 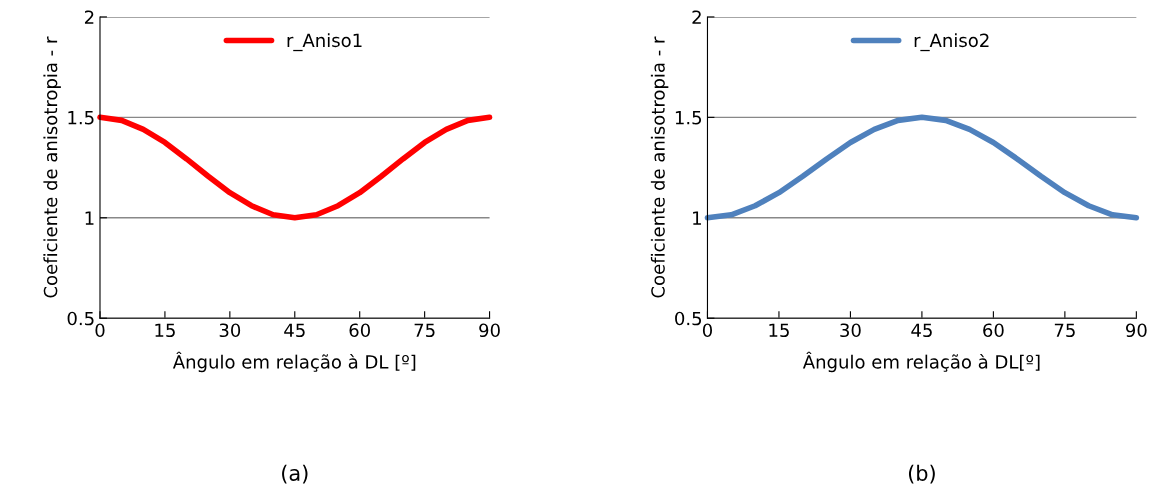 I want to click on text: (a), so click(x=295, y=474).